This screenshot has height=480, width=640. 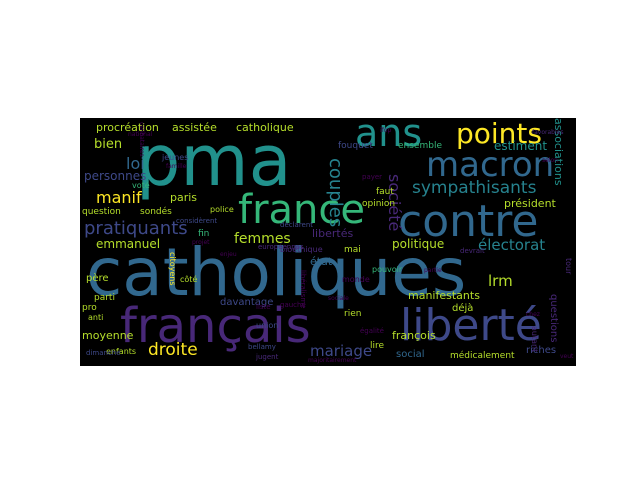 What do you see at coordinates (433, 270) in the screenshot?
I see `word-partie: partie` at bounding box center [433, 270].